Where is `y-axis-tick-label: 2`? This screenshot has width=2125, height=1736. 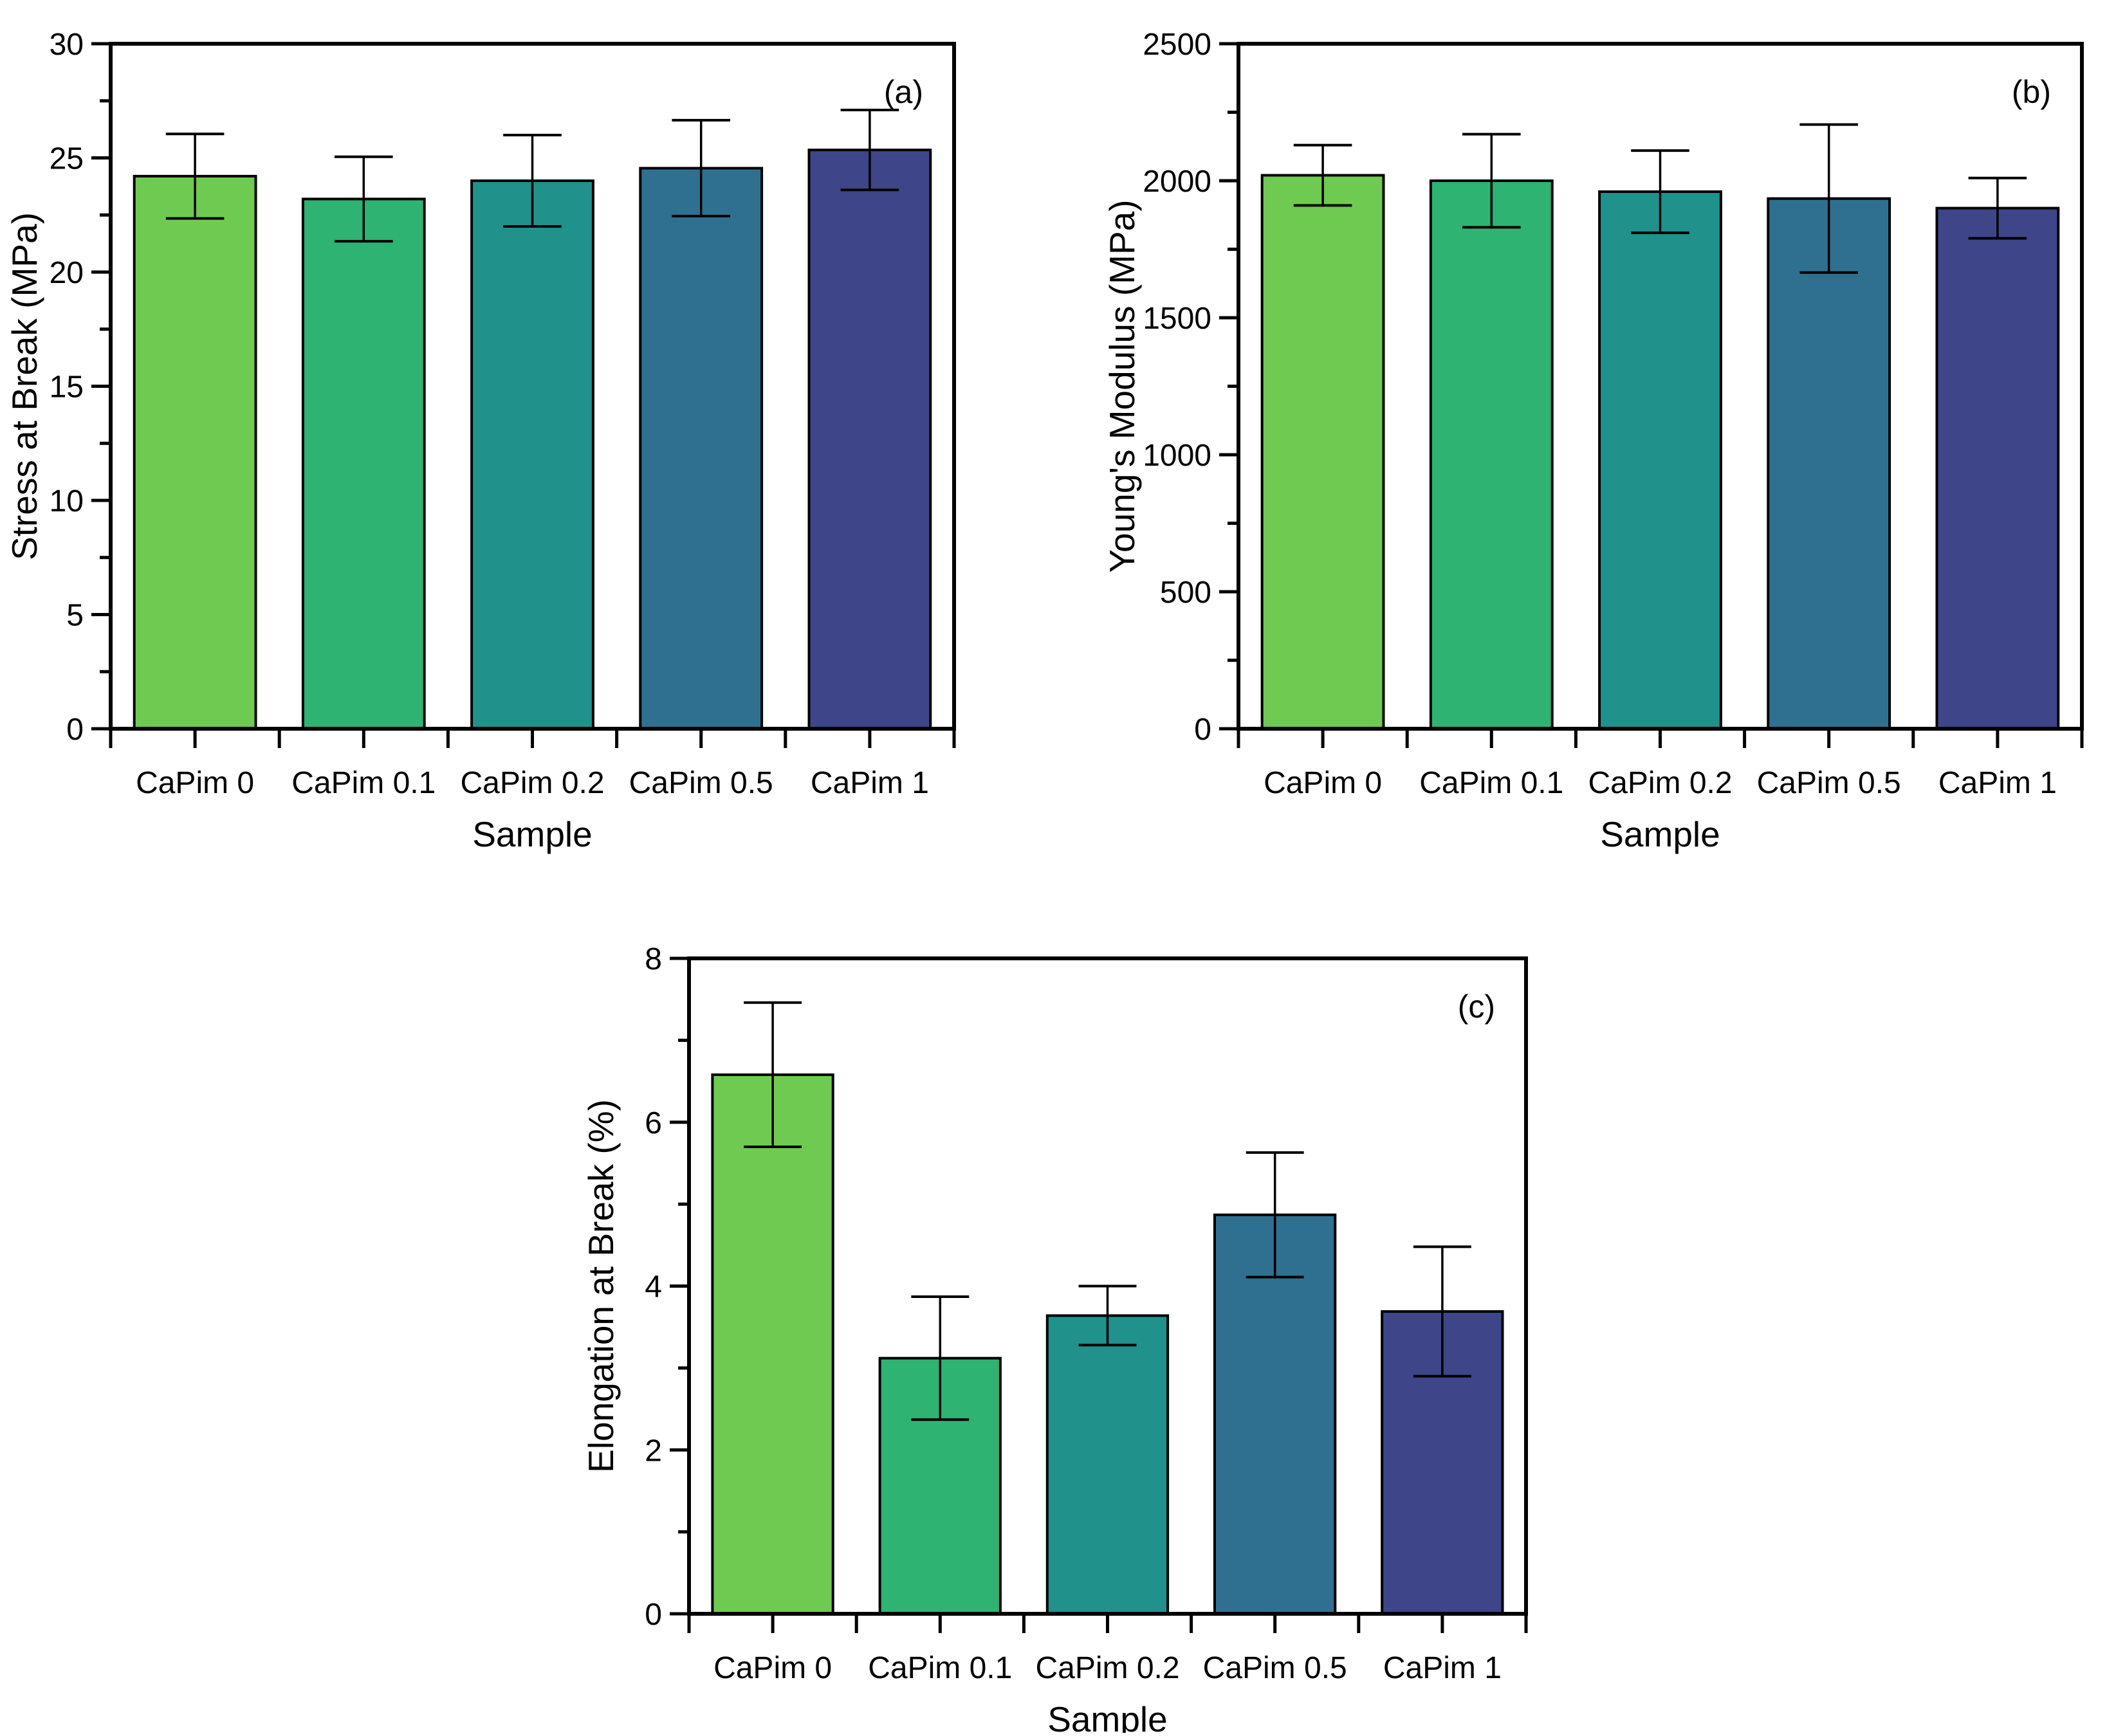
y-axis-tick-label: 2 is located at coordinates (653, 1451).